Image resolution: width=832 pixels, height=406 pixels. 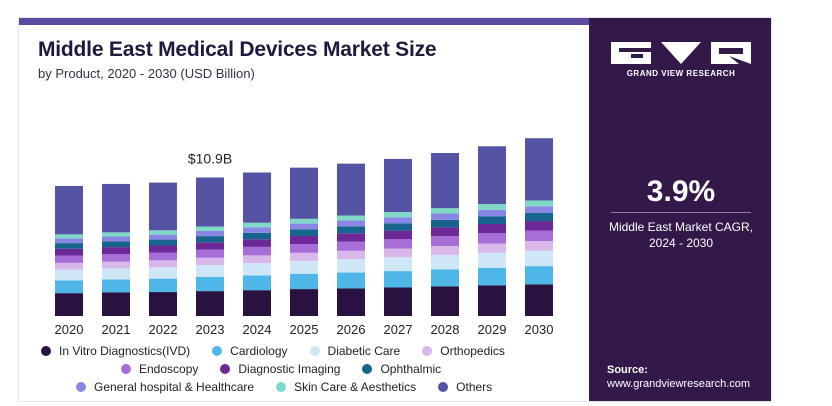 What do you see at coordinates (125, 351) in the screenshot?
I see `legend-label: In Vitro Diagnostics(IVD)` at bounding box center [125, 351].